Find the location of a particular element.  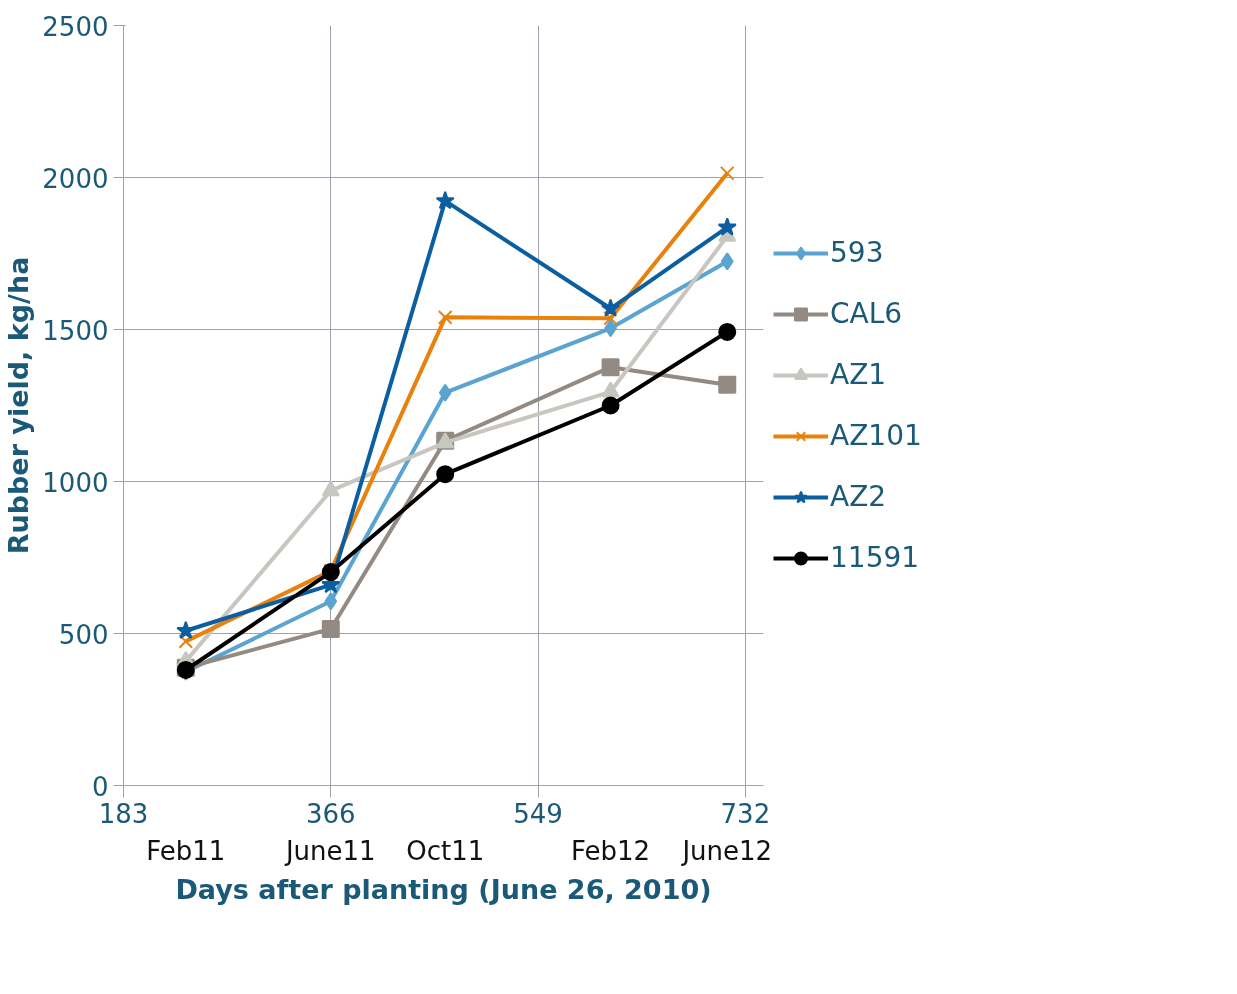

legend-label: AZ1 is located at coordinates (858, 374).